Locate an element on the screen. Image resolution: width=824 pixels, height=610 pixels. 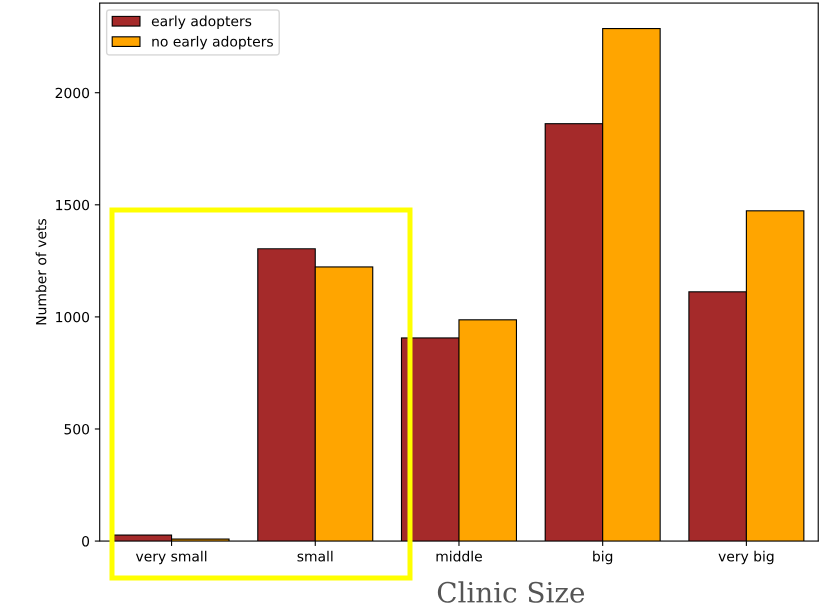
y-tick-label: 1500 is located at coordinates (73, 205).